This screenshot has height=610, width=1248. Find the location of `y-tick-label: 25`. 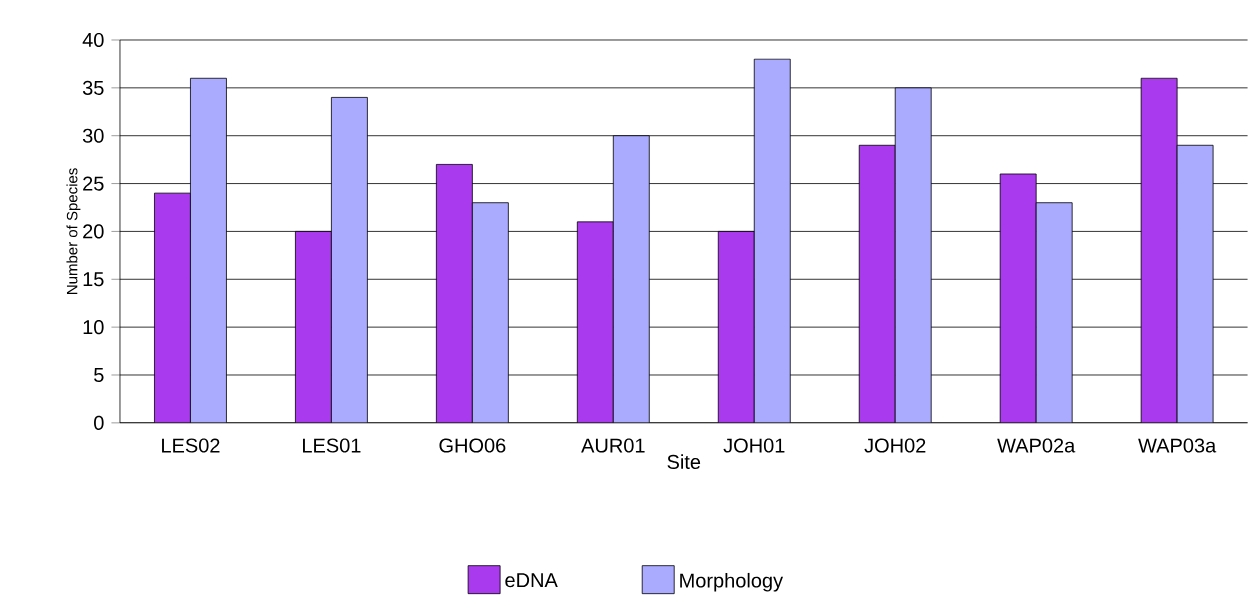

y-tick-label: 25 is located at coordinates (93, 183).